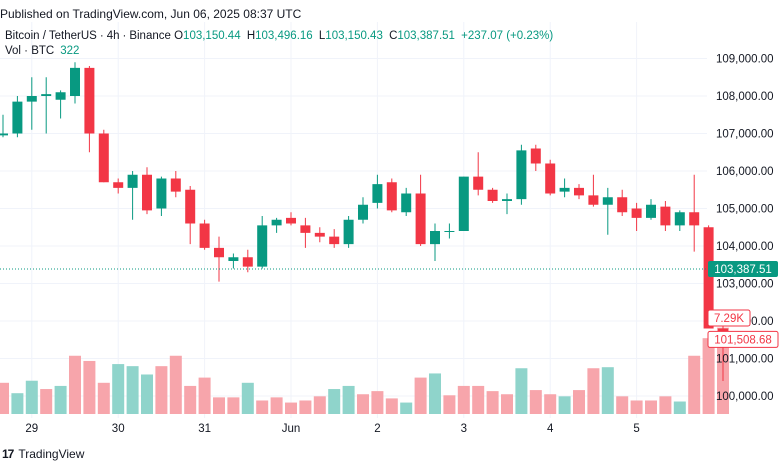 This screenshot has width=780, height=470. What do you see at coordinates (31, 429) in the screenshot?
I see `x-tick-label: 29` at bounding box center [31, 429].